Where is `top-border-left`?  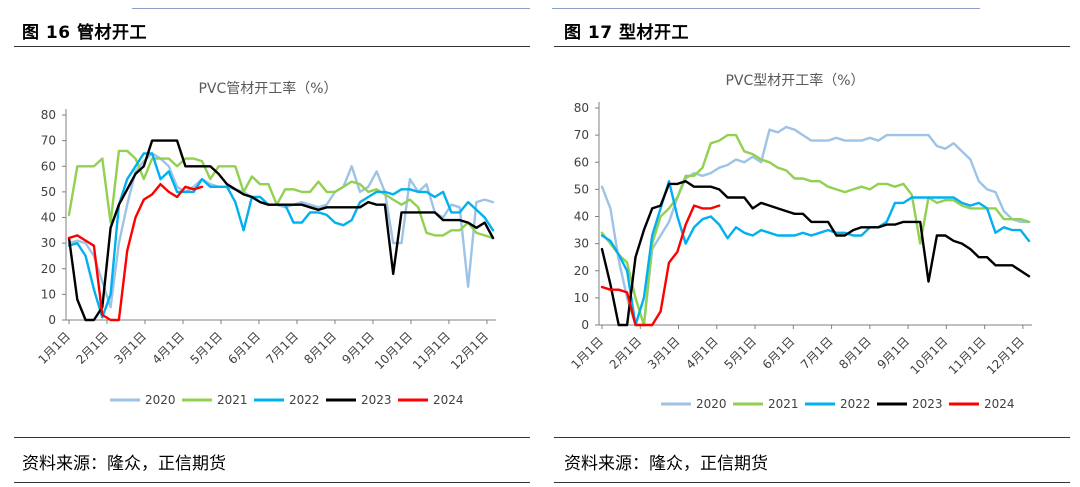
top-border-left is located at coordinates (331, 4).